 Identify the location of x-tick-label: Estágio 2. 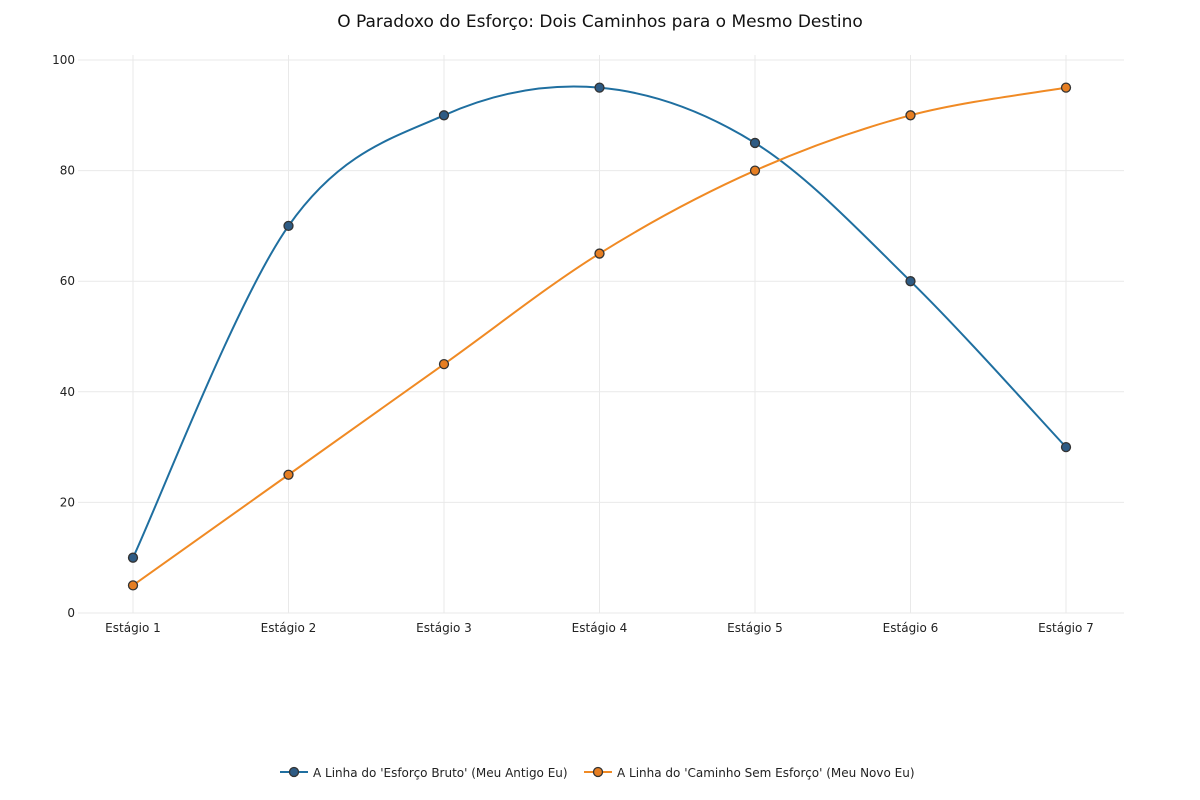
(289, 628).